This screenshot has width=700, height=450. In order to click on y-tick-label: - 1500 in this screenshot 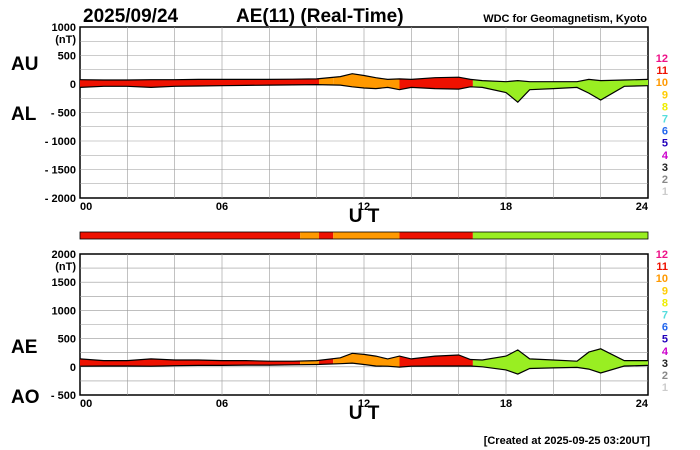, I will do `click(60, 171)`.